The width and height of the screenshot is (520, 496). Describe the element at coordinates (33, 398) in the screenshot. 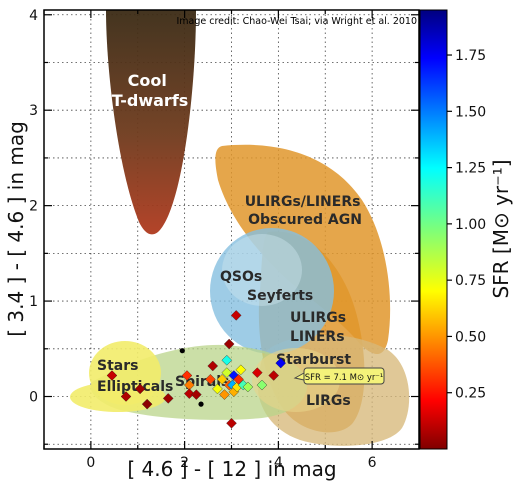

I see `y-tick-label: 0` at that location.